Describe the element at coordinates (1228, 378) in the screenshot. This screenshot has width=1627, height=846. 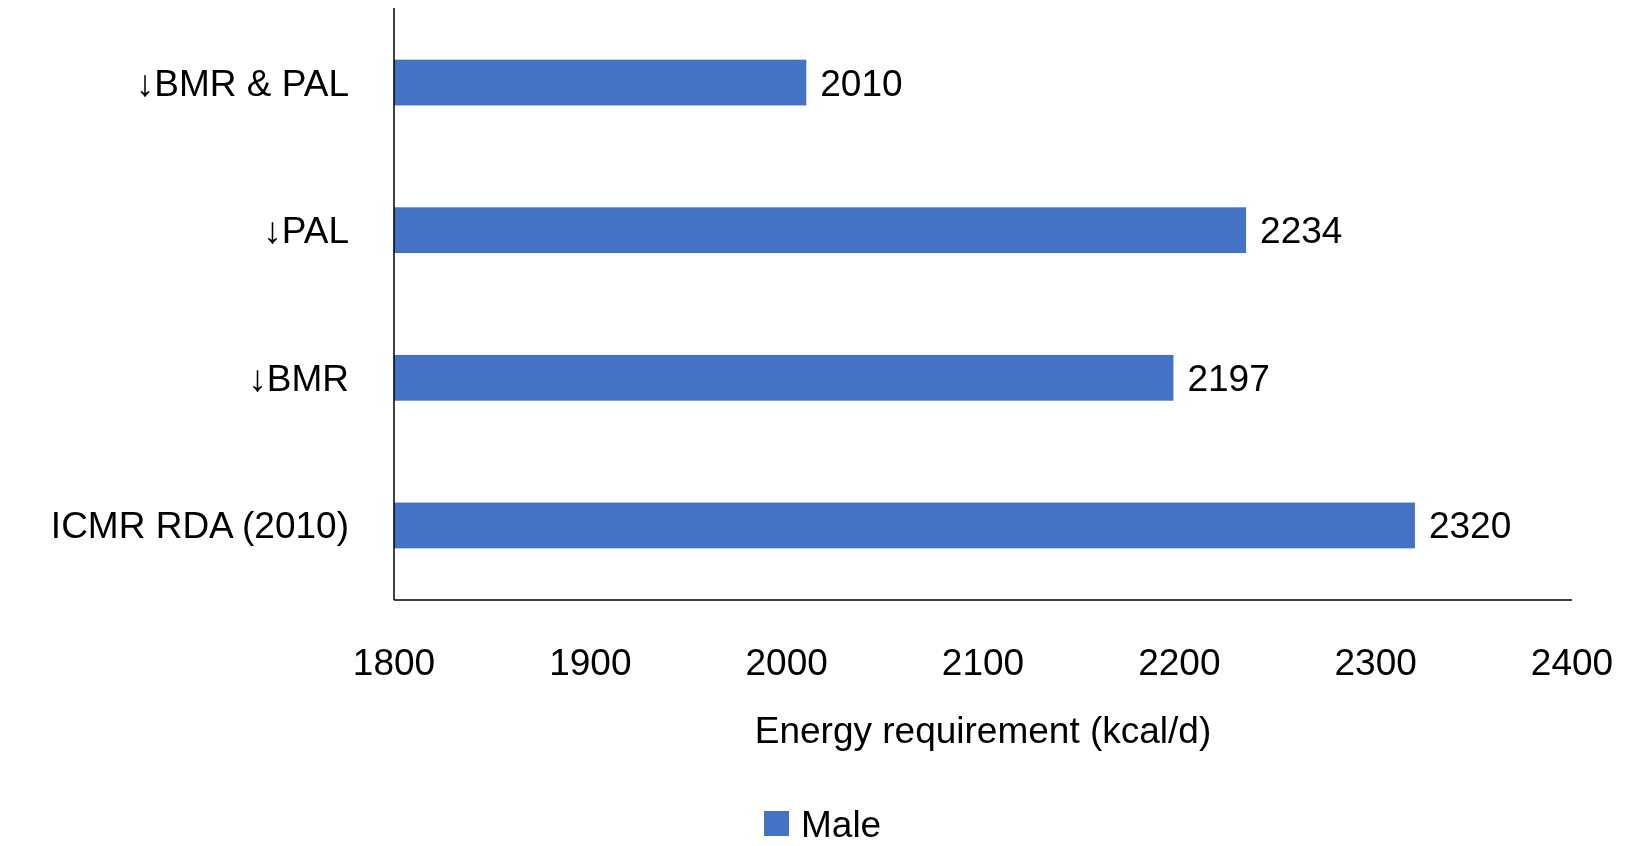
I see `data-label: 2197` at that location.